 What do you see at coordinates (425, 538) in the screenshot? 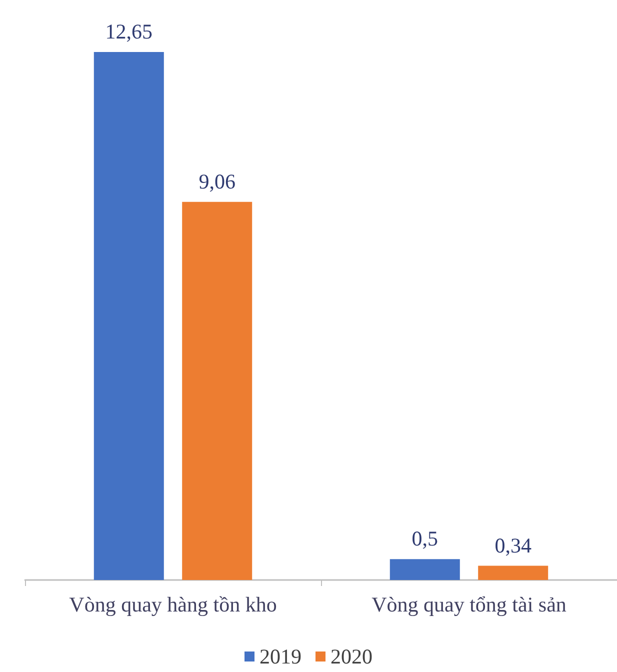
I see `data-label: 0,5` at bounding box center [425, 538].